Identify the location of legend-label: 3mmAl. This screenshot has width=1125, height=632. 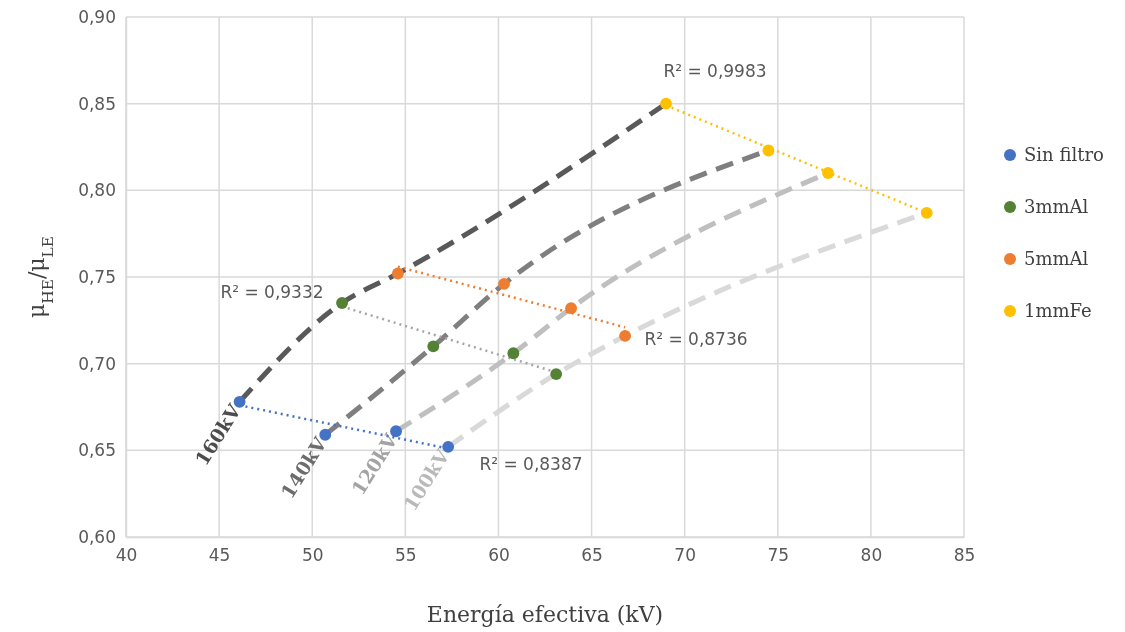
(1056, 207).